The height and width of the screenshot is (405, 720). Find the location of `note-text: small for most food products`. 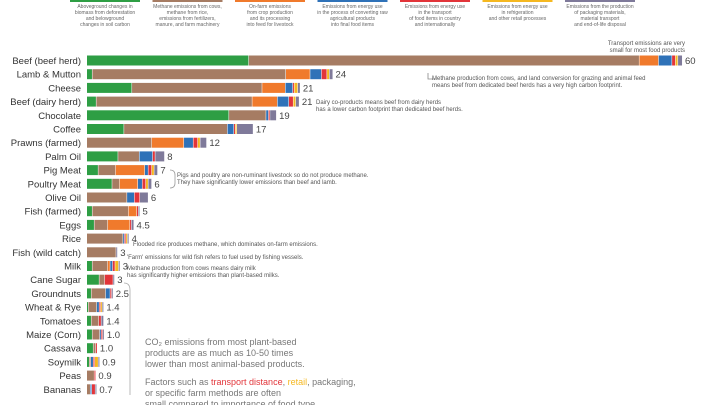

note-text: small for most food products is located at coordinates (647, 51).